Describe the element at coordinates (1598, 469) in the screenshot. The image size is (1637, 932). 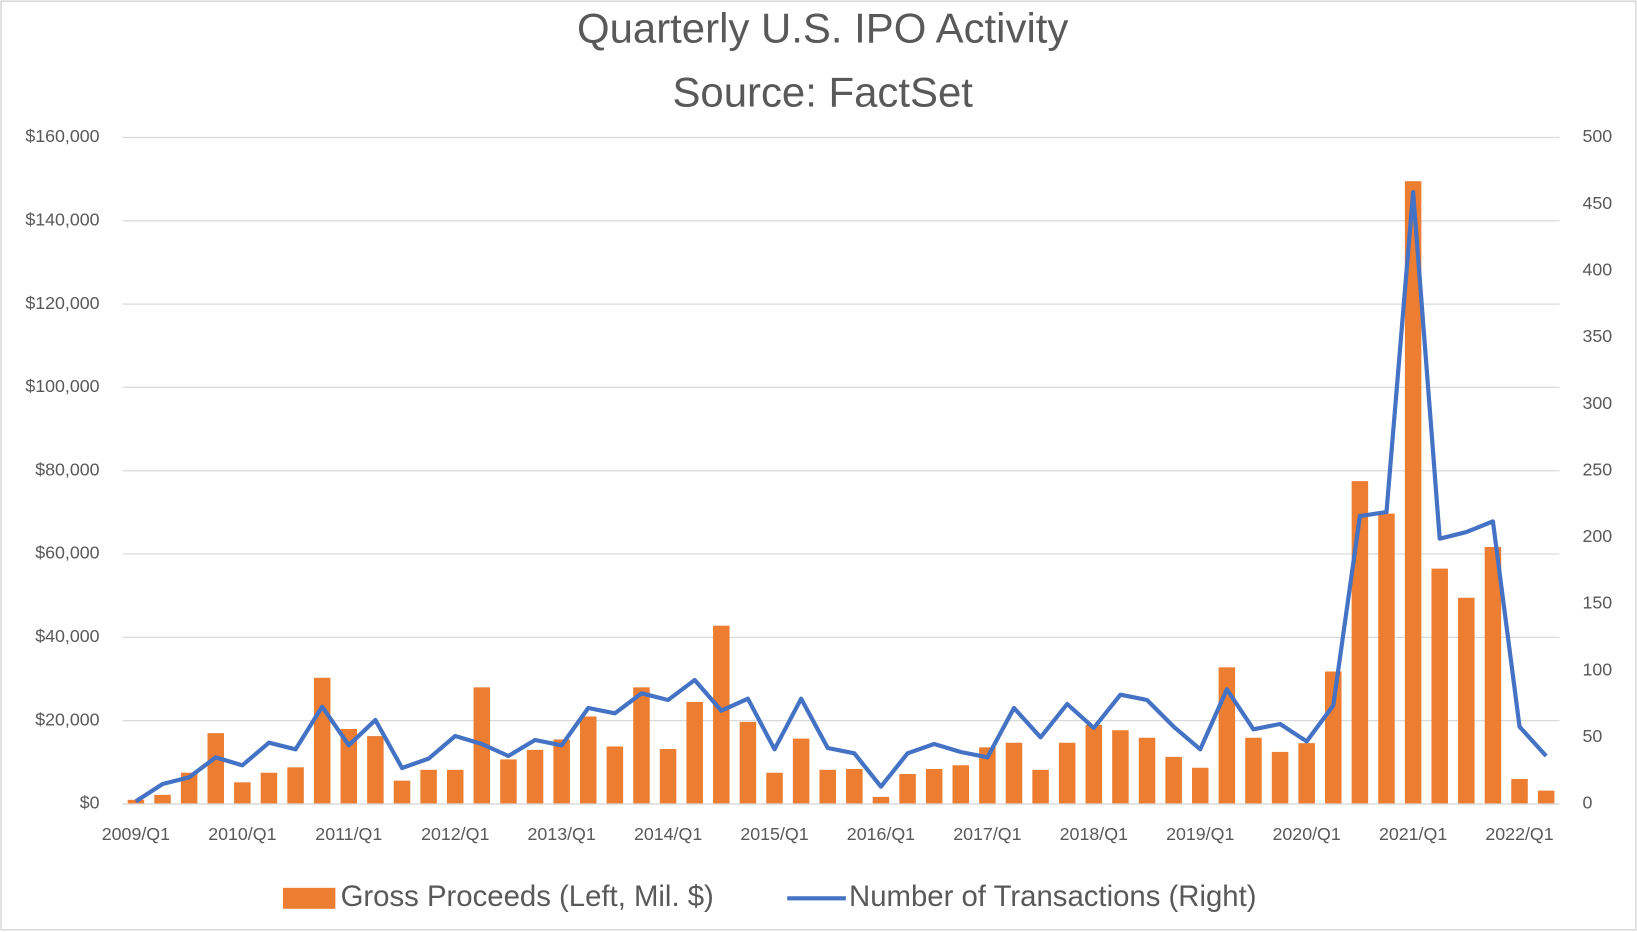
I see `y2-tick-label: 250` at that location.